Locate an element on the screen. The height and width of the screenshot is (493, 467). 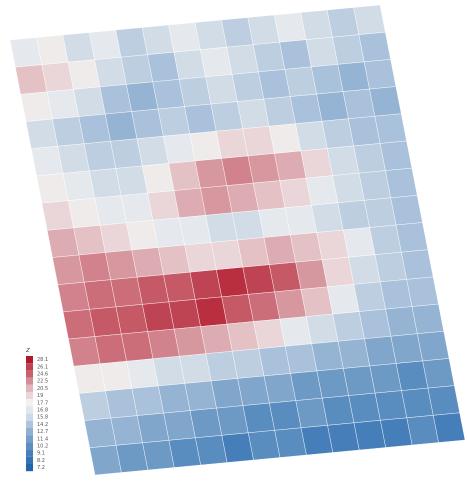
legend-label: 22.5 is located at coordinates (42, 382).